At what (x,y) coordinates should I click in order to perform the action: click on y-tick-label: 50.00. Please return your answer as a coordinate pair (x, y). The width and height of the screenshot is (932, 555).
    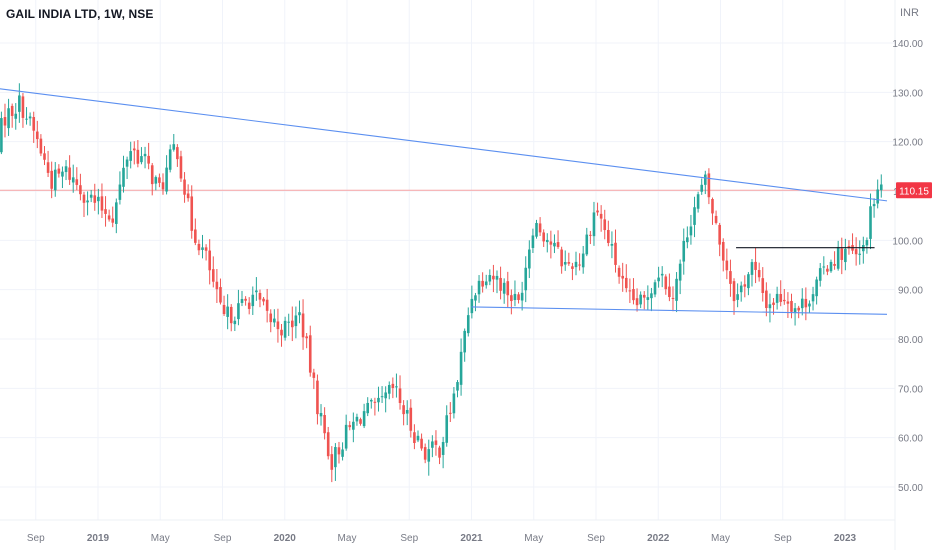
    Looking at the image, I should click on (910, 488).